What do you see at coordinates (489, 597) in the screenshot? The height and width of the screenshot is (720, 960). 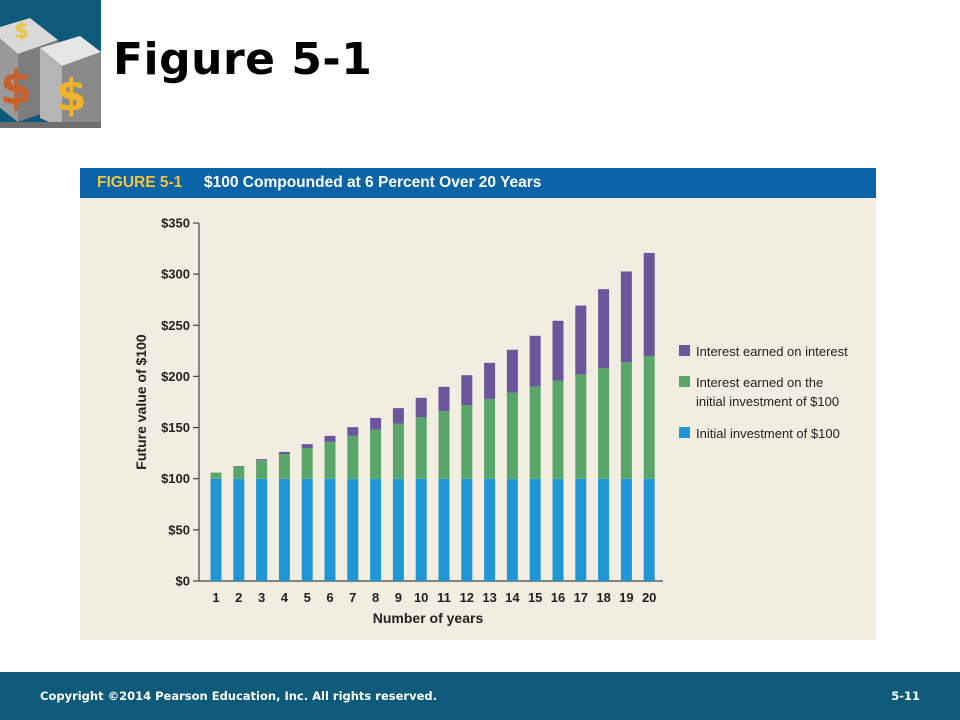 I see `x-tick-label: 13` at bounding box center [489, 597].